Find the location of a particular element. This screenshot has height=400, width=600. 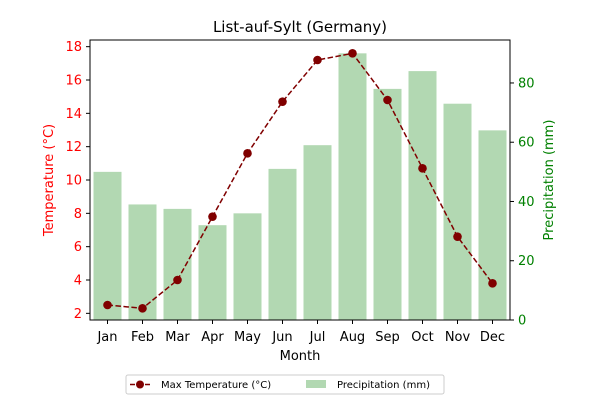

temperature-point-aug is located at coordinates (352, 53).